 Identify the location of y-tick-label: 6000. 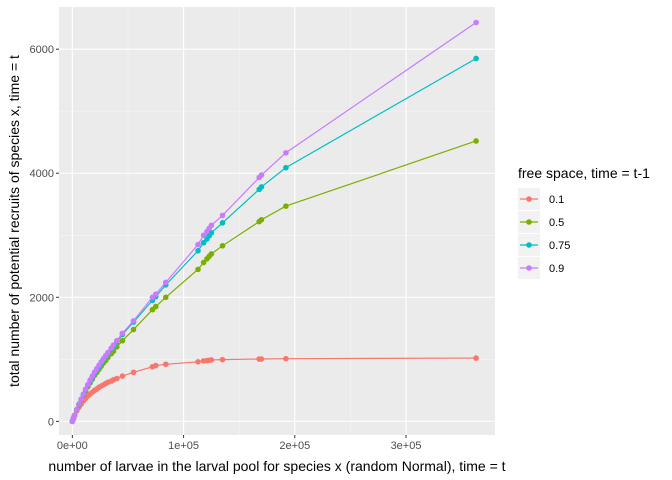
(42, 50).